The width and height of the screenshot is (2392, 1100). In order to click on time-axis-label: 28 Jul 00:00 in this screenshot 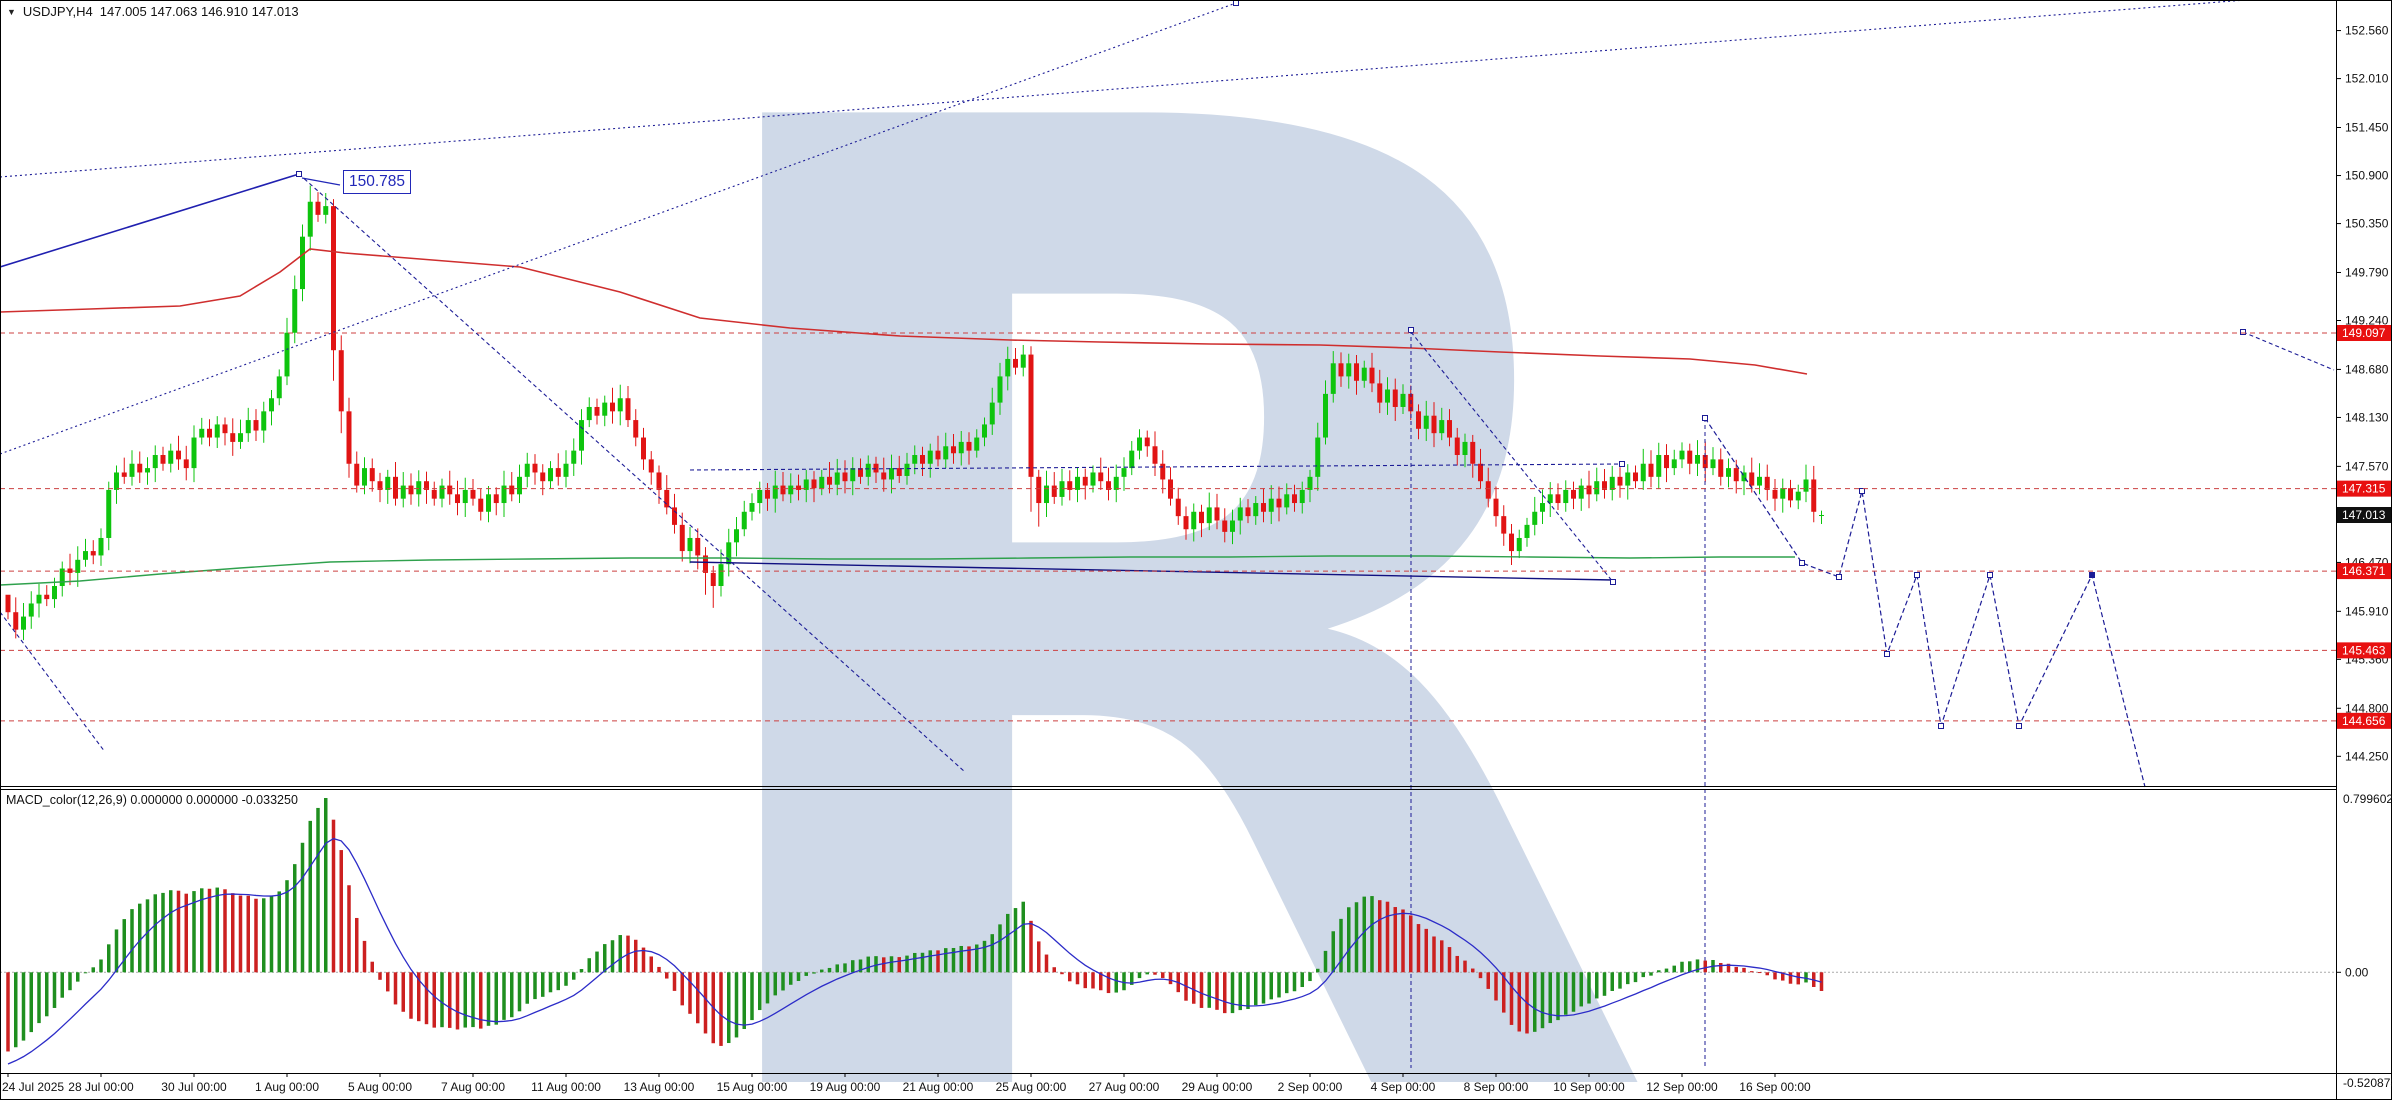, I will do `click(101, 1087)`.